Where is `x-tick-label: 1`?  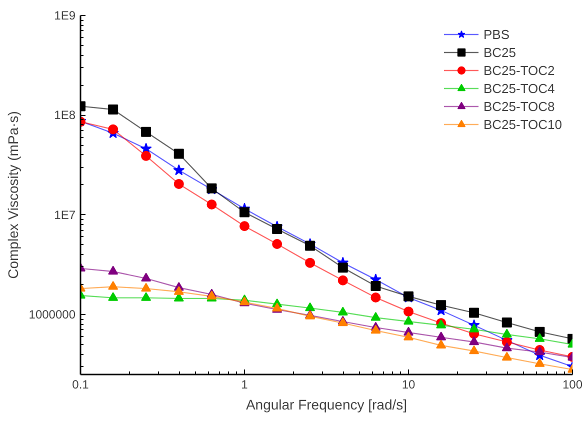
x-tick-label: 1 is located at coordinates (244, 385).